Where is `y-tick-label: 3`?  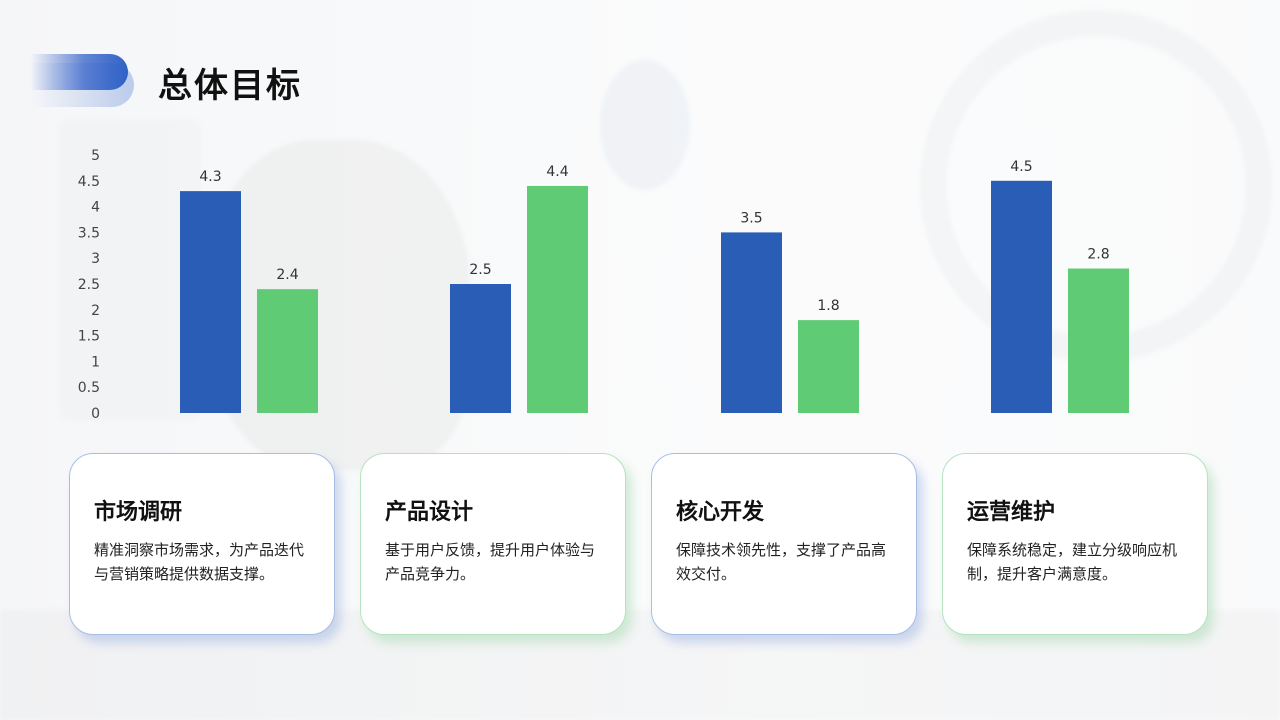 y-tick-label: 3 is located at coordinates (95, 259).